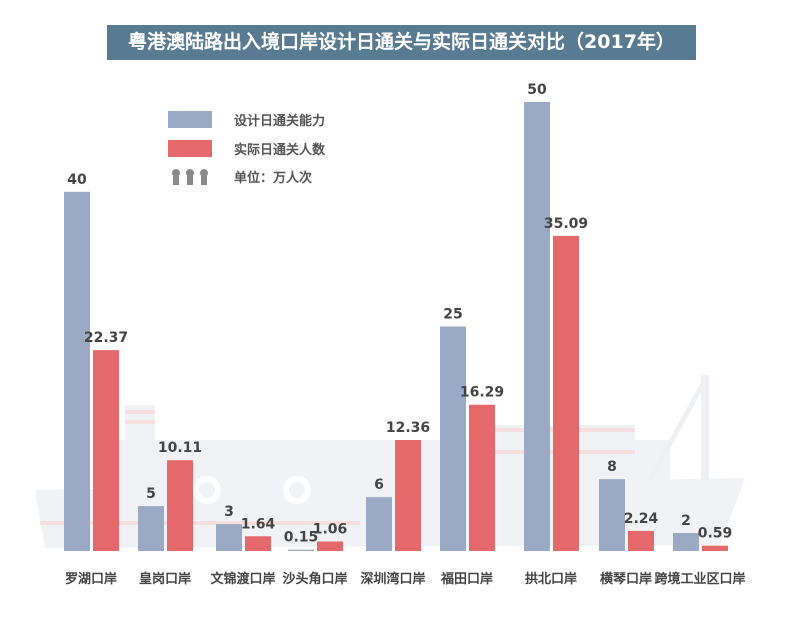 The image size is (800, 618). Describe the element at coordinates (190, 119) in the screenshot. I see `legend-swatch-design` at that location.